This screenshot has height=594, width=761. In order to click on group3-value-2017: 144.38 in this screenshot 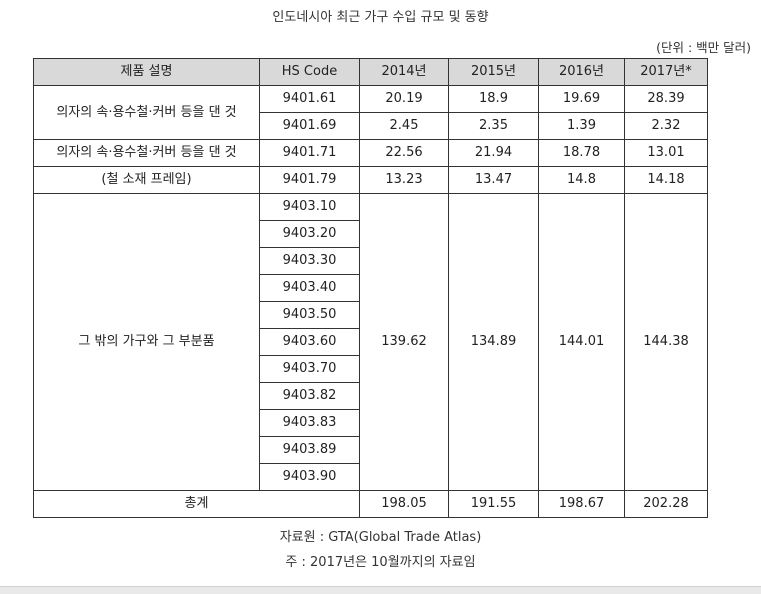, I will do `click(666, 342)`.